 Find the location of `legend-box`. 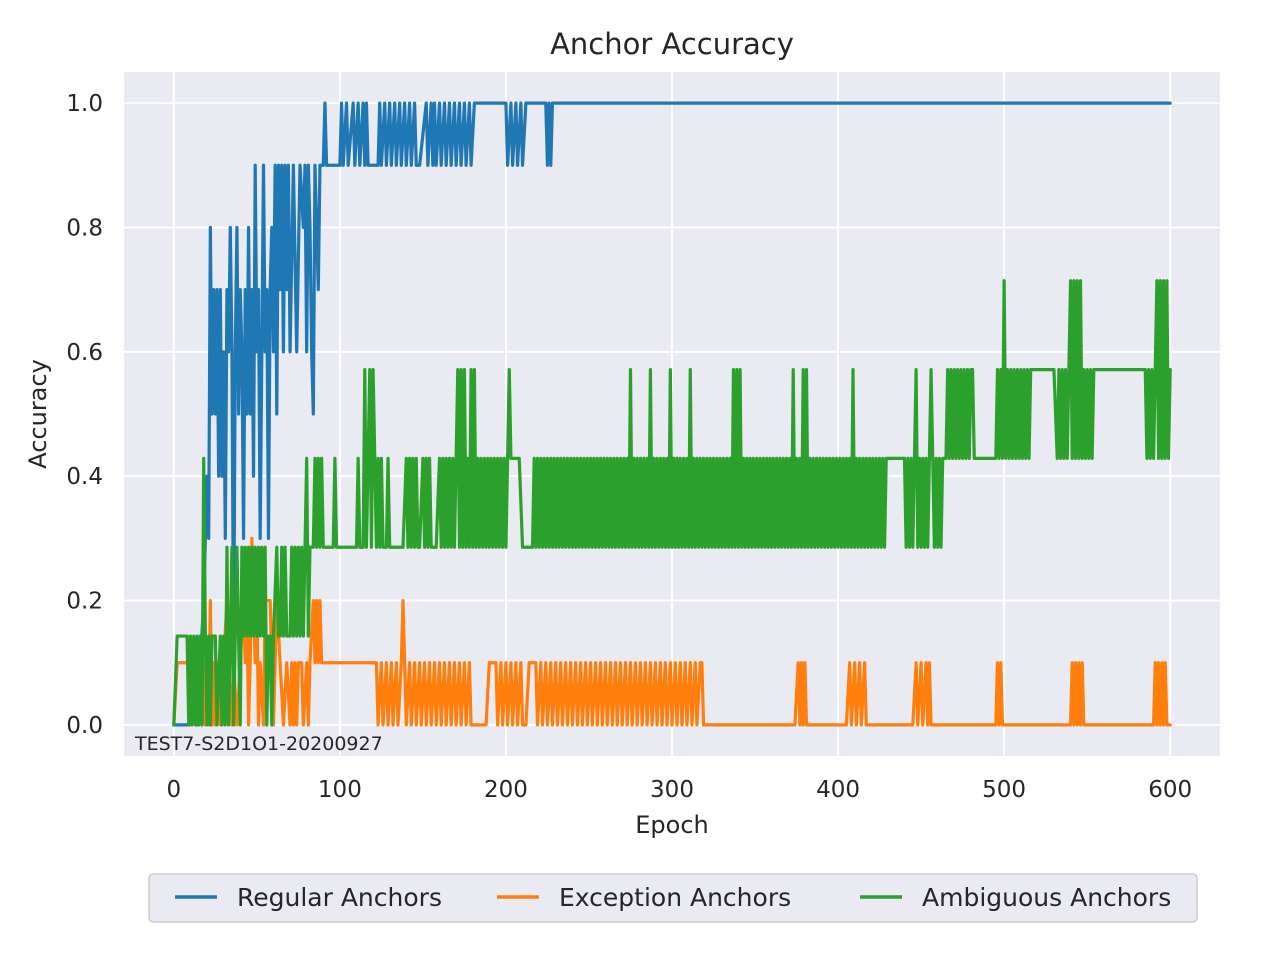

legend-box is located at coordinates (673, 898).